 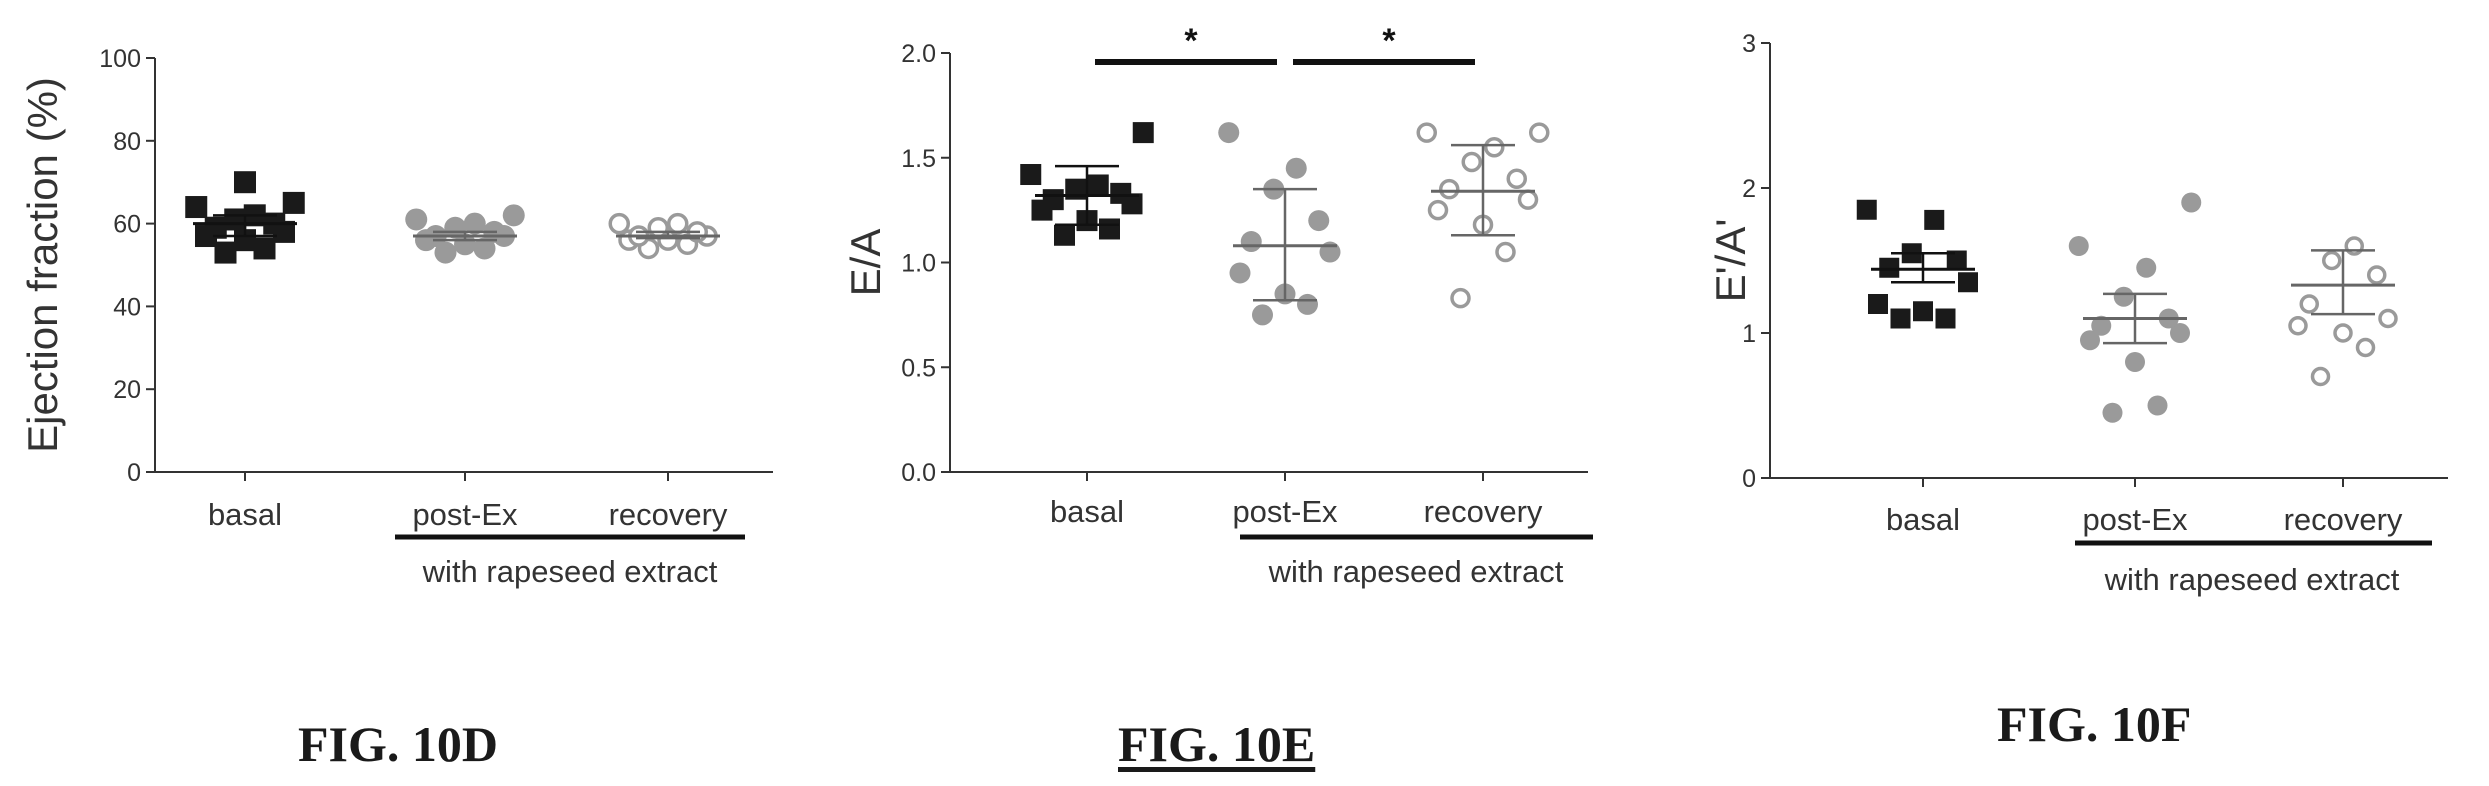 I want to click on y-tick-label: 1.0, so click(x=918, y=264).